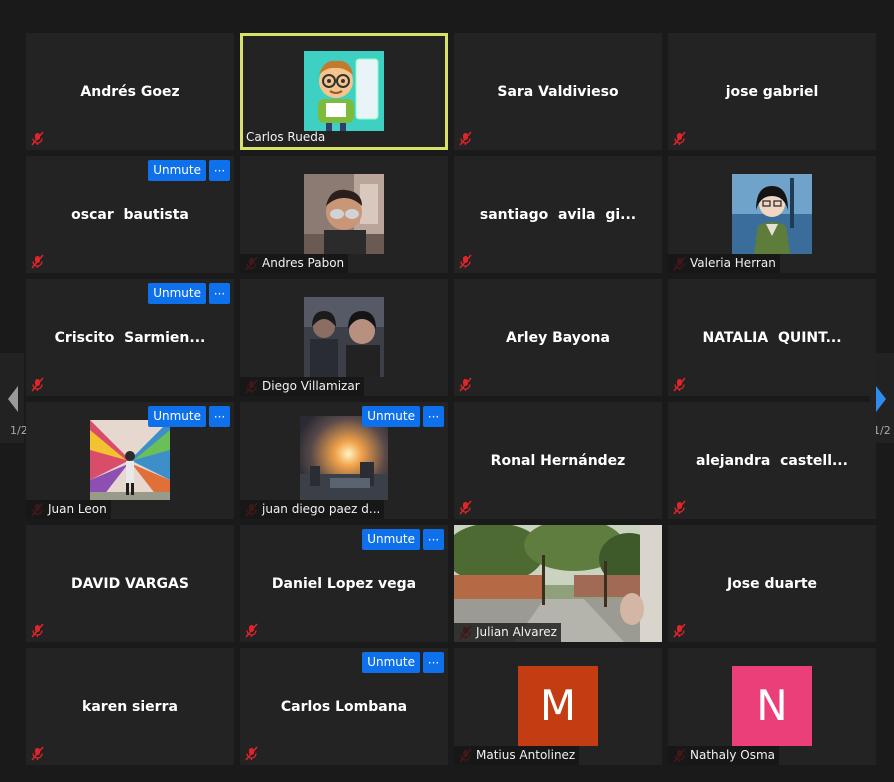  I want to click on participant-name: Arley Bayona, so click(558, 337).